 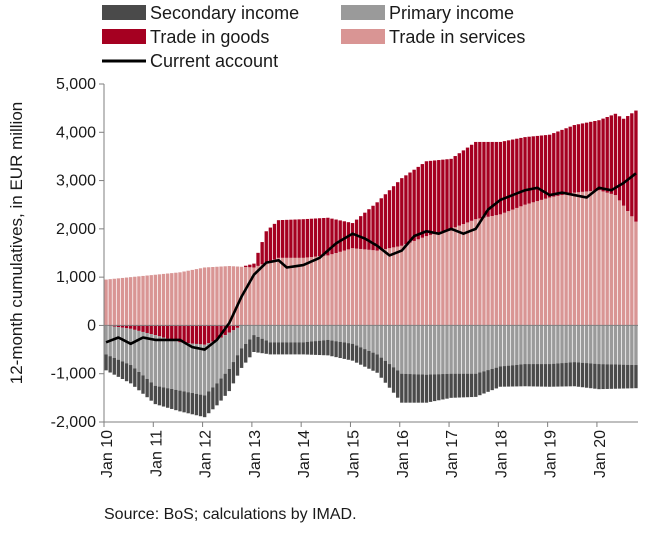 What do you see at coordinates (76, 277) in the screenshot?
I see `y-tick-label: 1,000` at bounding box center [76, 277].